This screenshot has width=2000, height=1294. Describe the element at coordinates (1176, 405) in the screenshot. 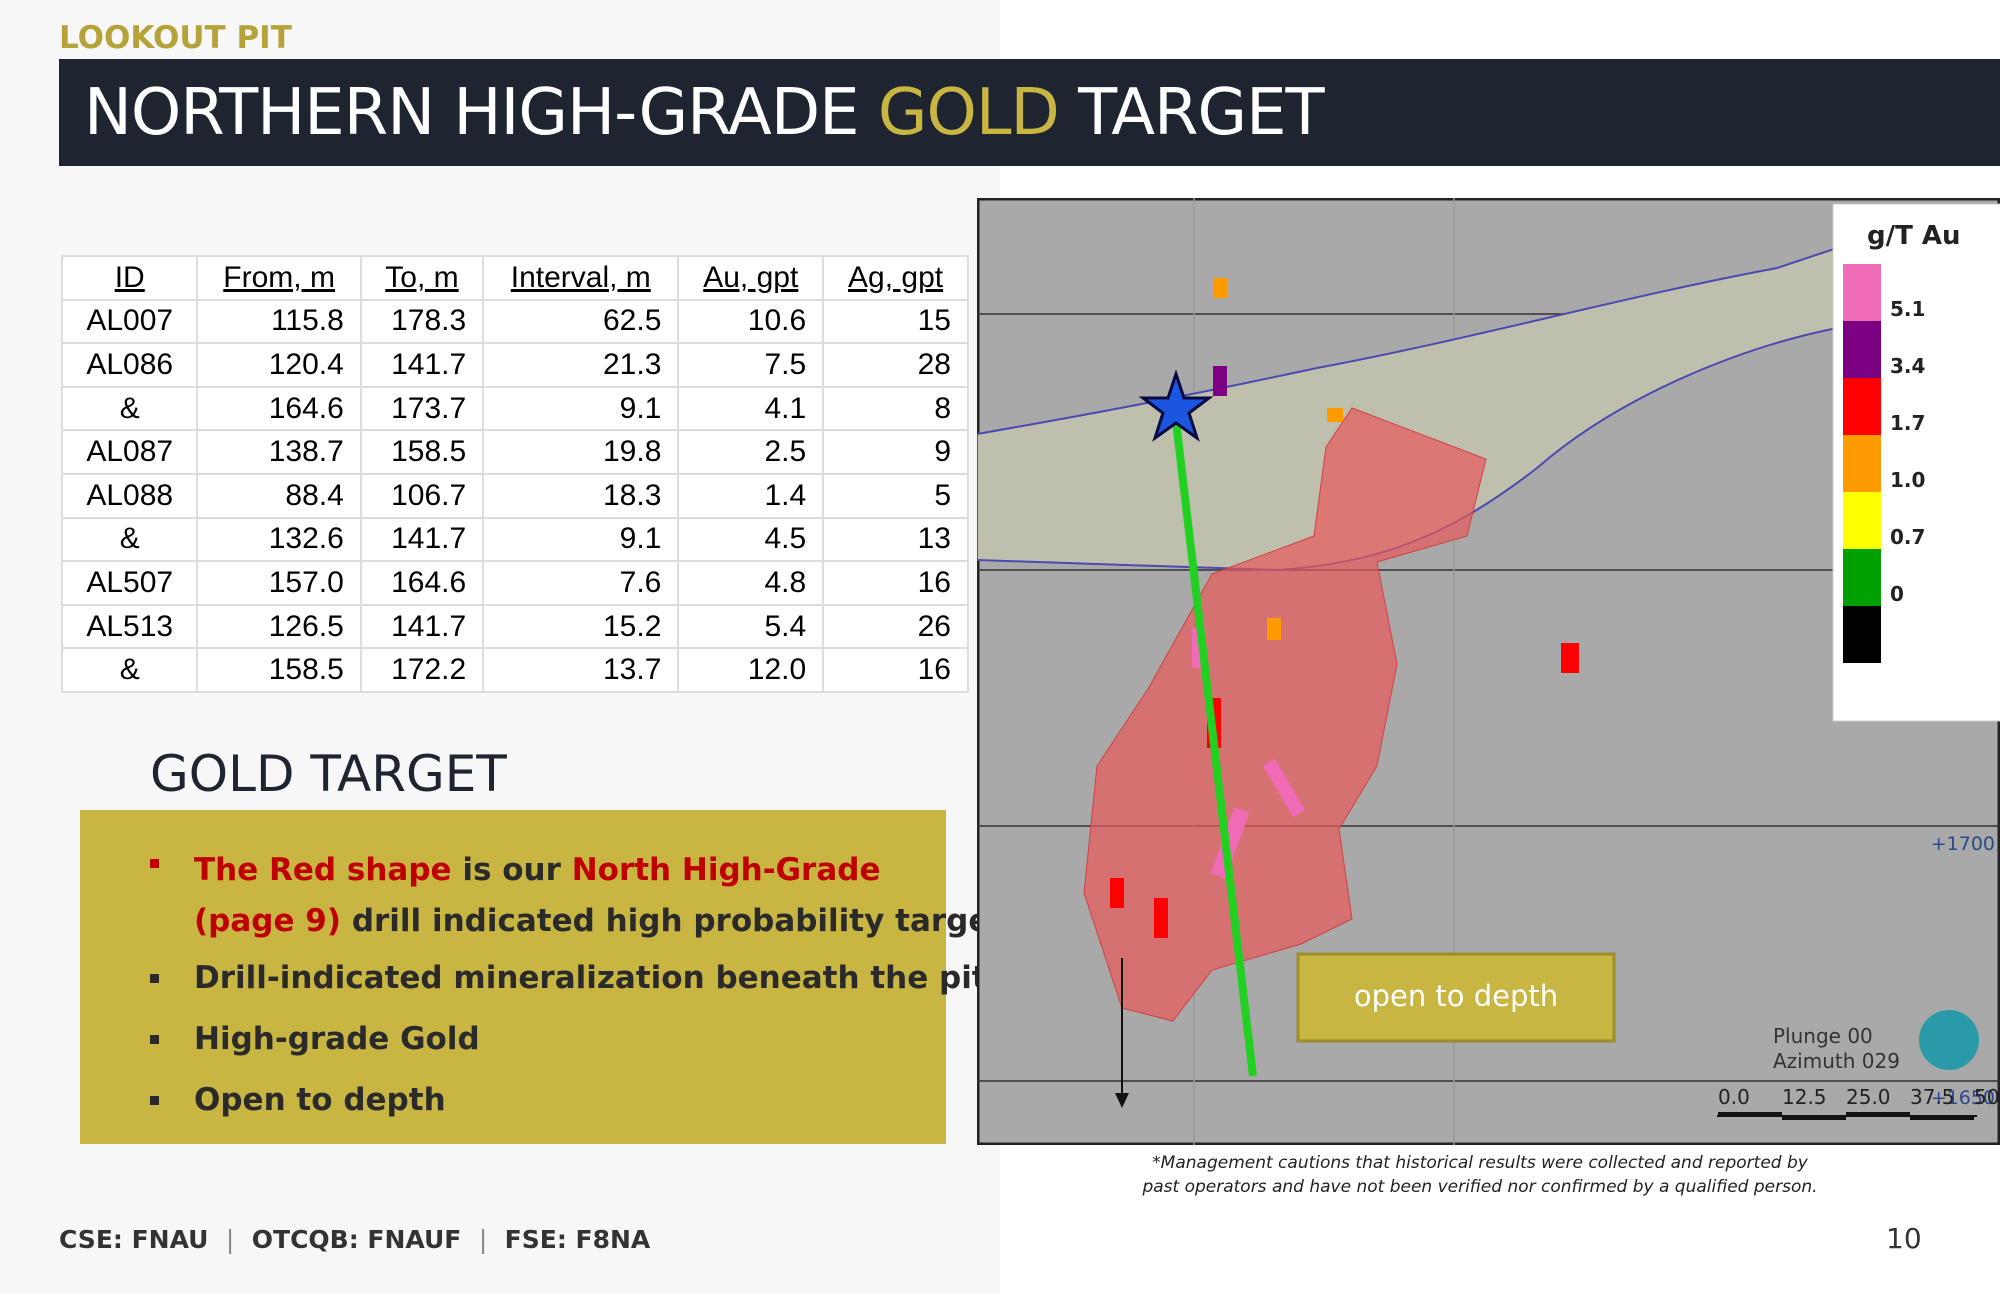

I see `collar-star` at that location.